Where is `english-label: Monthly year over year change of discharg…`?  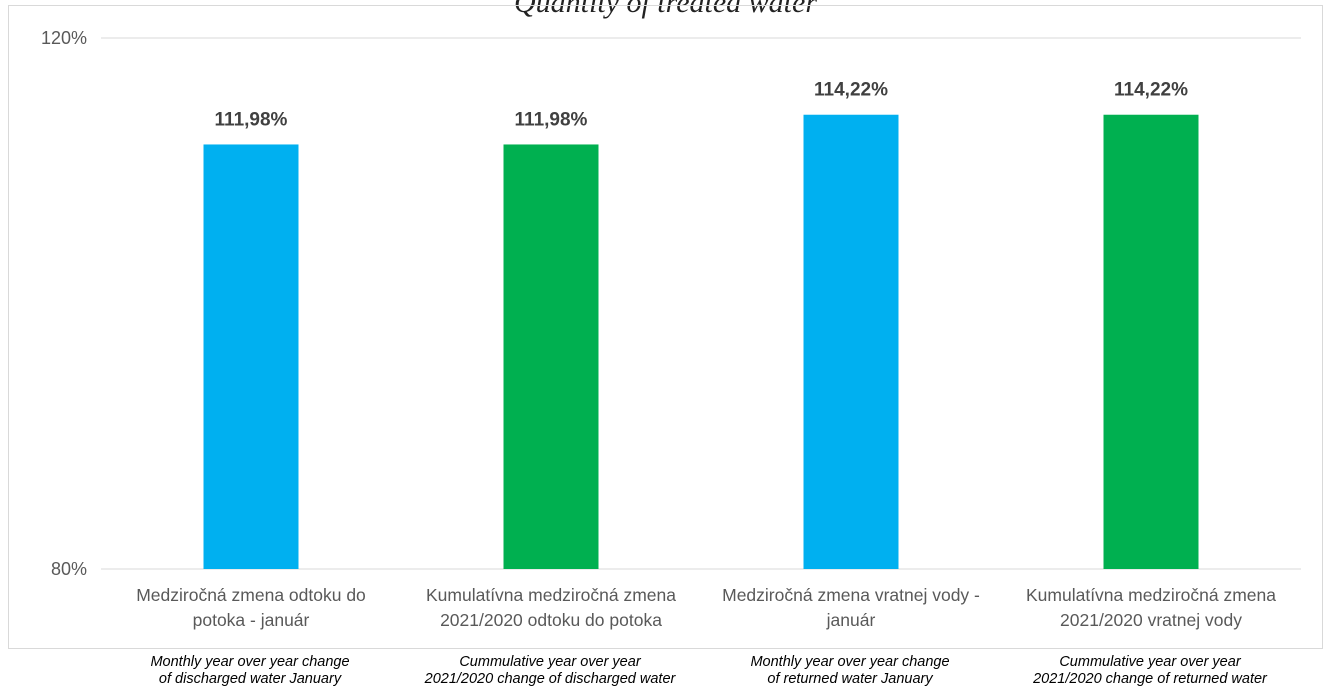 english-label: Monthly year over year change of discharg… is located at coordinates (250, 671).